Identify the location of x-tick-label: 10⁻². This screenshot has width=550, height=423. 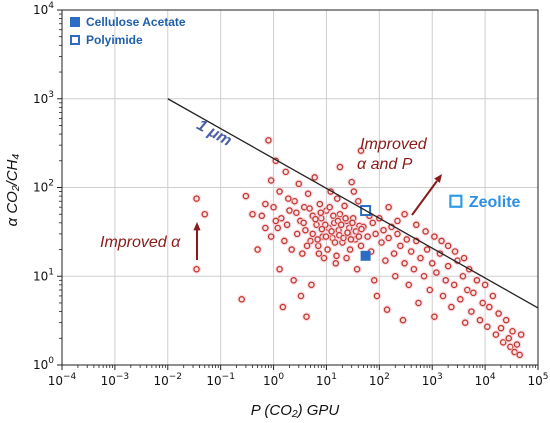
(167, 380).